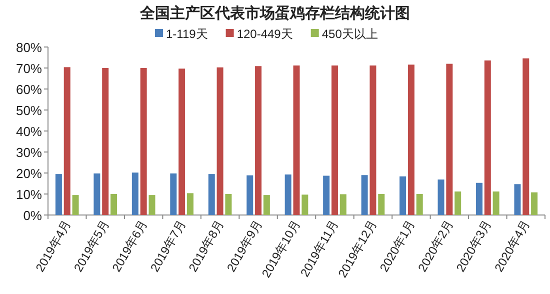 The image size is (550, 294). What do you see at coordinates (29, 47) in the screenshot?
I see `y-tick-label: 80%` at bounding box center [29, 47].